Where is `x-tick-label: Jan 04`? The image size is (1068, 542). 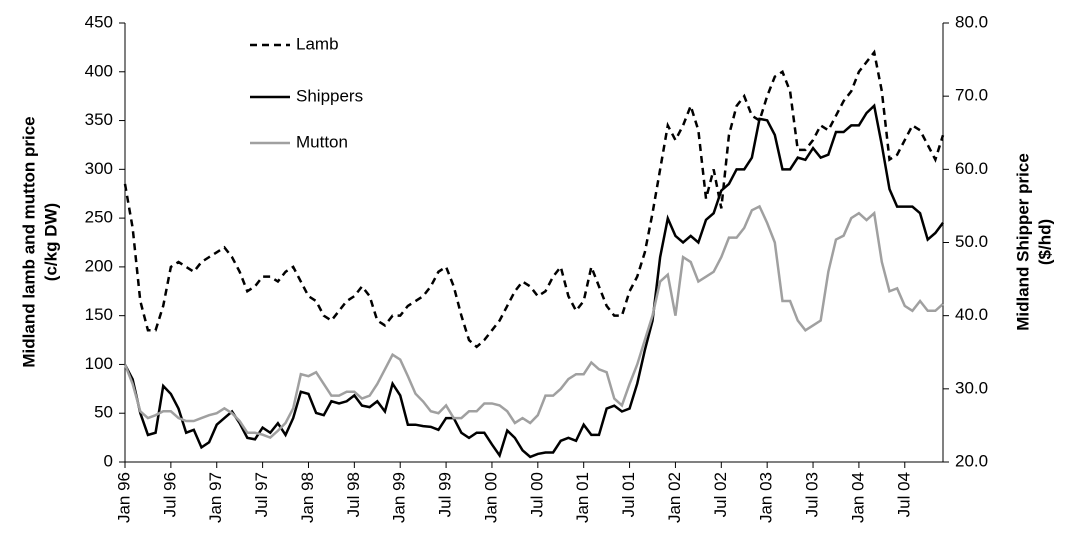
x-tick-label: Jan 04 is located at coordinates (857, 497).